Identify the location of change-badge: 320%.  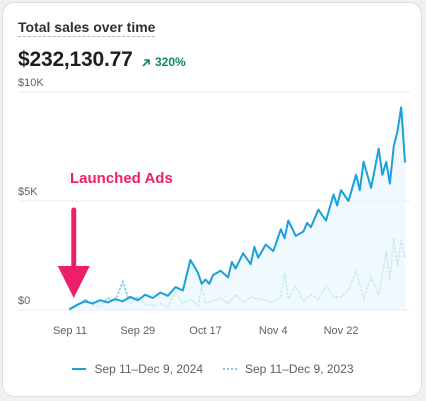
(164, 62).